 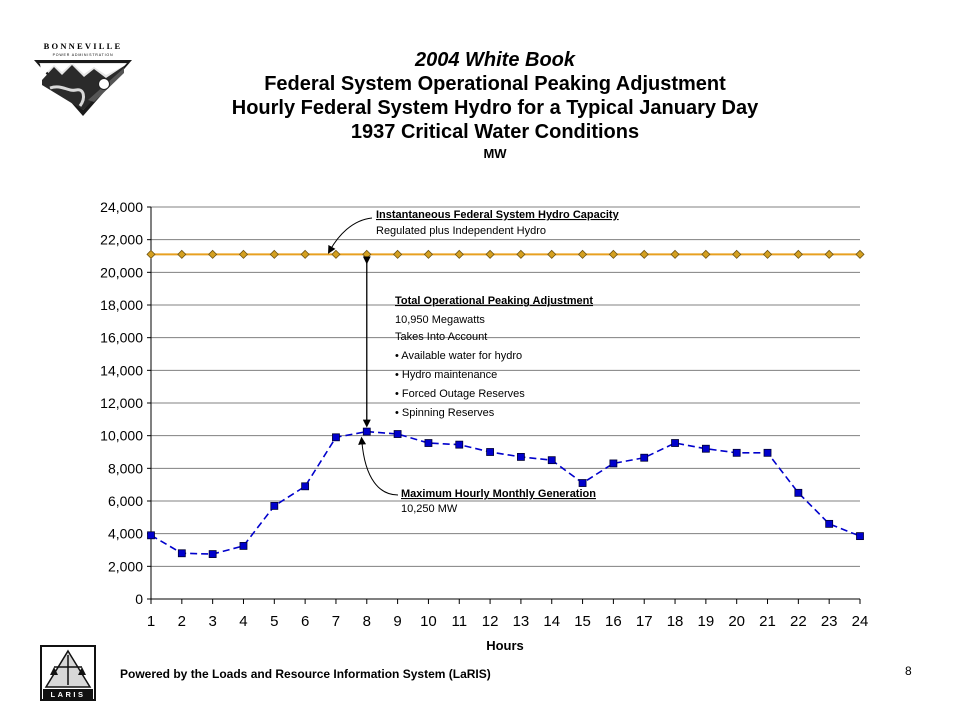 I want to click on x-tick-label: 11, so click(x=459, y=621).